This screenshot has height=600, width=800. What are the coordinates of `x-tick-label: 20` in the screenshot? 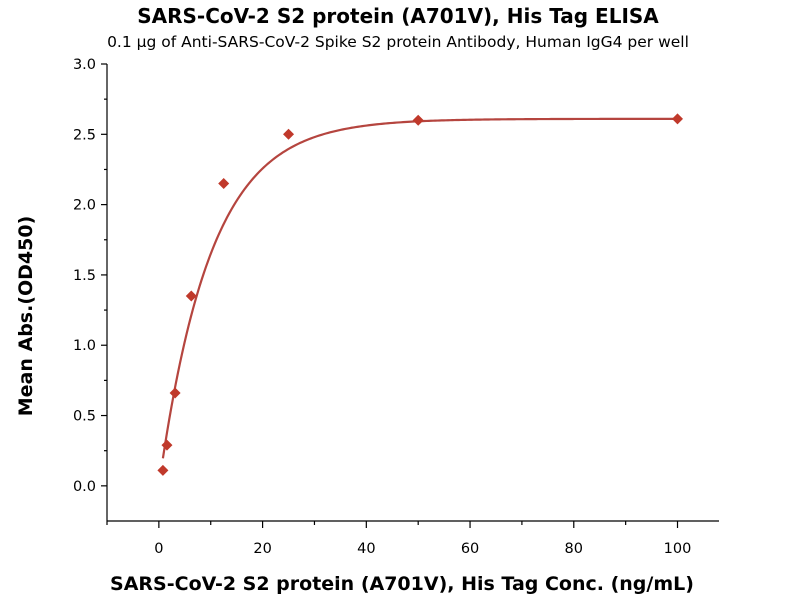 It's located at (262, 549).